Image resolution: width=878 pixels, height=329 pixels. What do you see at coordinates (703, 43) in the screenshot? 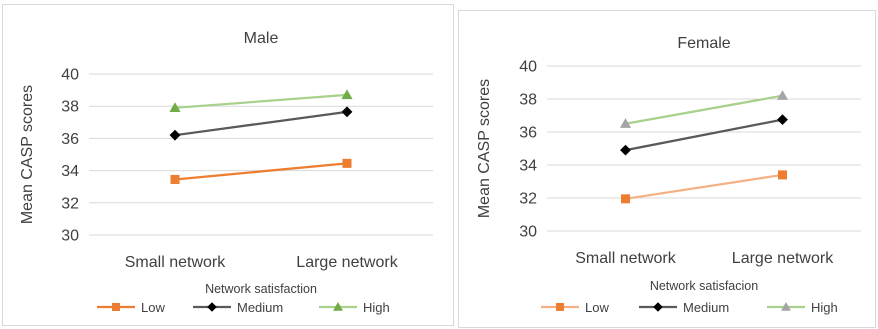
I see `chart-title: Female` at bounding box center [703, 43].